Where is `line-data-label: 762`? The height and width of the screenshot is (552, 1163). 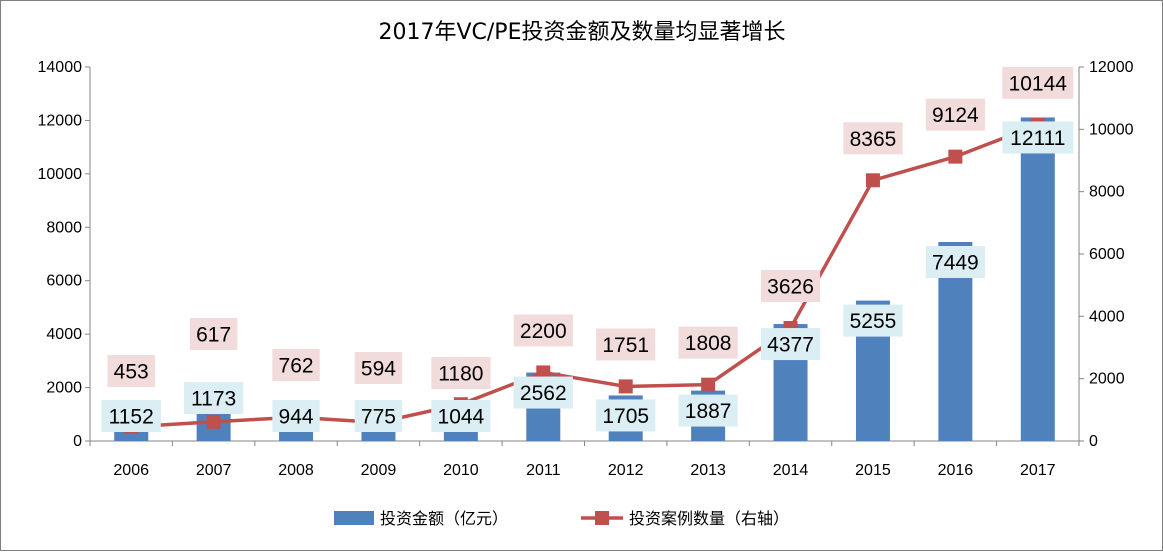
line-data-label: 762 is located at coordinates (296, 366).